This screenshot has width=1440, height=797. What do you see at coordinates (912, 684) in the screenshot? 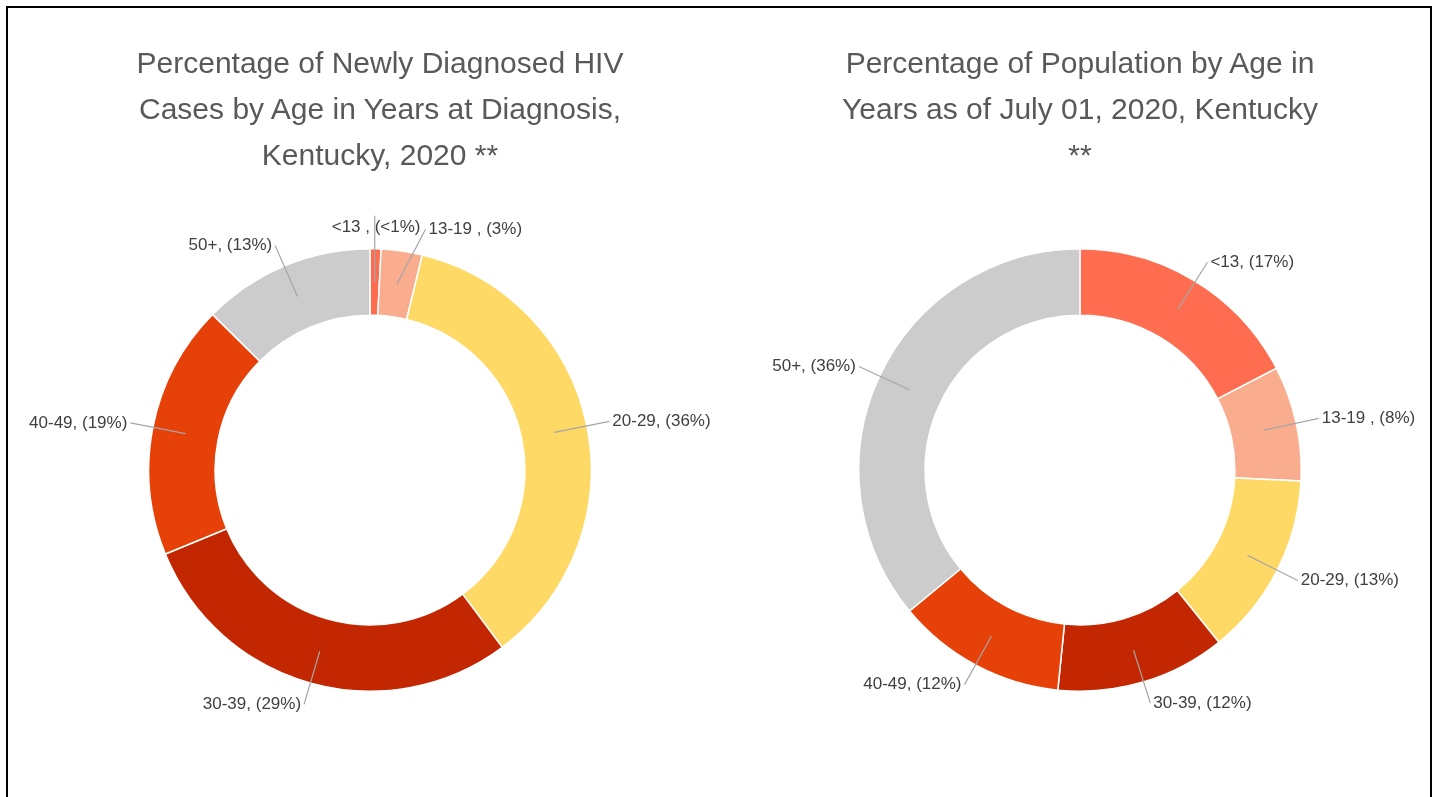
I see `slice-label: 40-49, (12%)` at bounding box center [912, 684].